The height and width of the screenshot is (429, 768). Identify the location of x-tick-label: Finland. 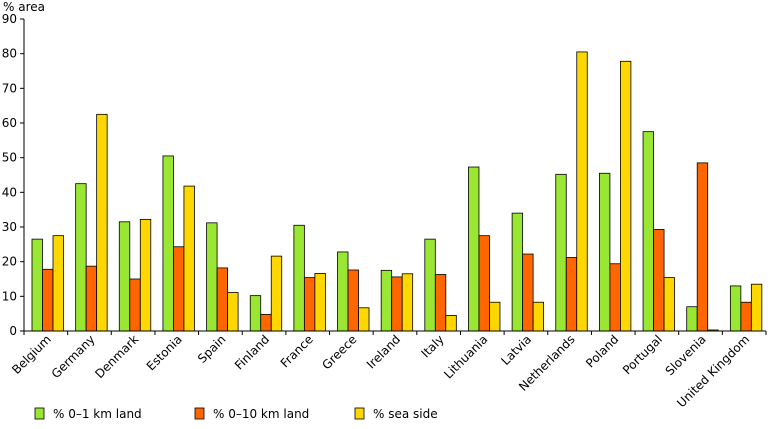
(252, 352).